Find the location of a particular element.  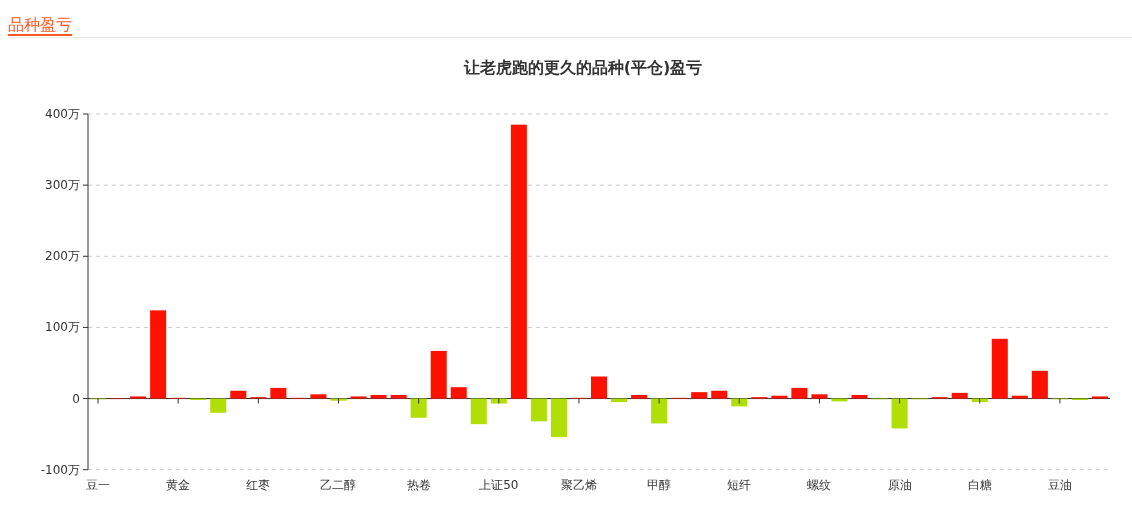

y-tick-label: -100万 is located at coordinates (60, 469).